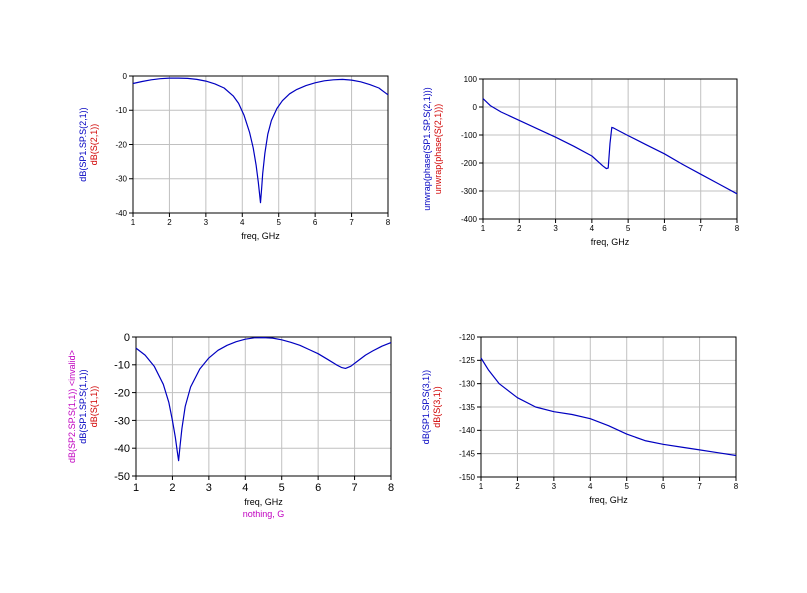 This screenshot has height=593, width=807. What do you see at coordinates (467, 430) in the screenshot?
I see `y-tick-label: -140` at bounding box center [467, 430].